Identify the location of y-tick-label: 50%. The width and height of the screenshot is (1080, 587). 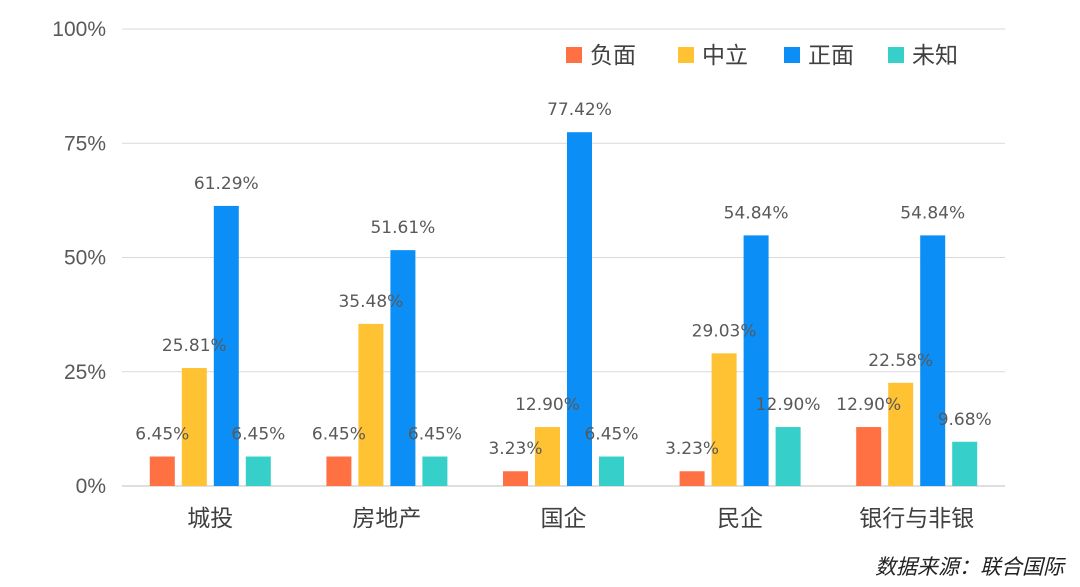
(85, 258).